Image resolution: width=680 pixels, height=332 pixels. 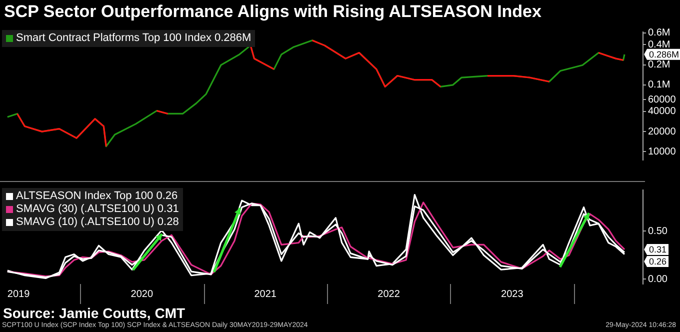 What do you see at coordinates (97, 196) in the screenshot?
I see `legend-label: ALTSEASON Index Top 100 0.26` at bounding box center [97, 196].